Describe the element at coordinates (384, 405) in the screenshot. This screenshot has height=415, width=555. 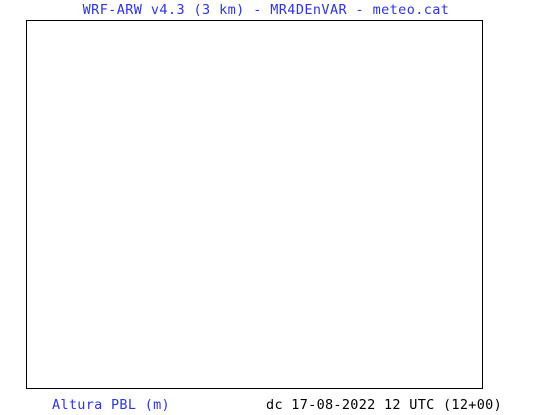
I see `run-timestamp: dc 17-08-2022 12 UTC (12+00)` at that location.